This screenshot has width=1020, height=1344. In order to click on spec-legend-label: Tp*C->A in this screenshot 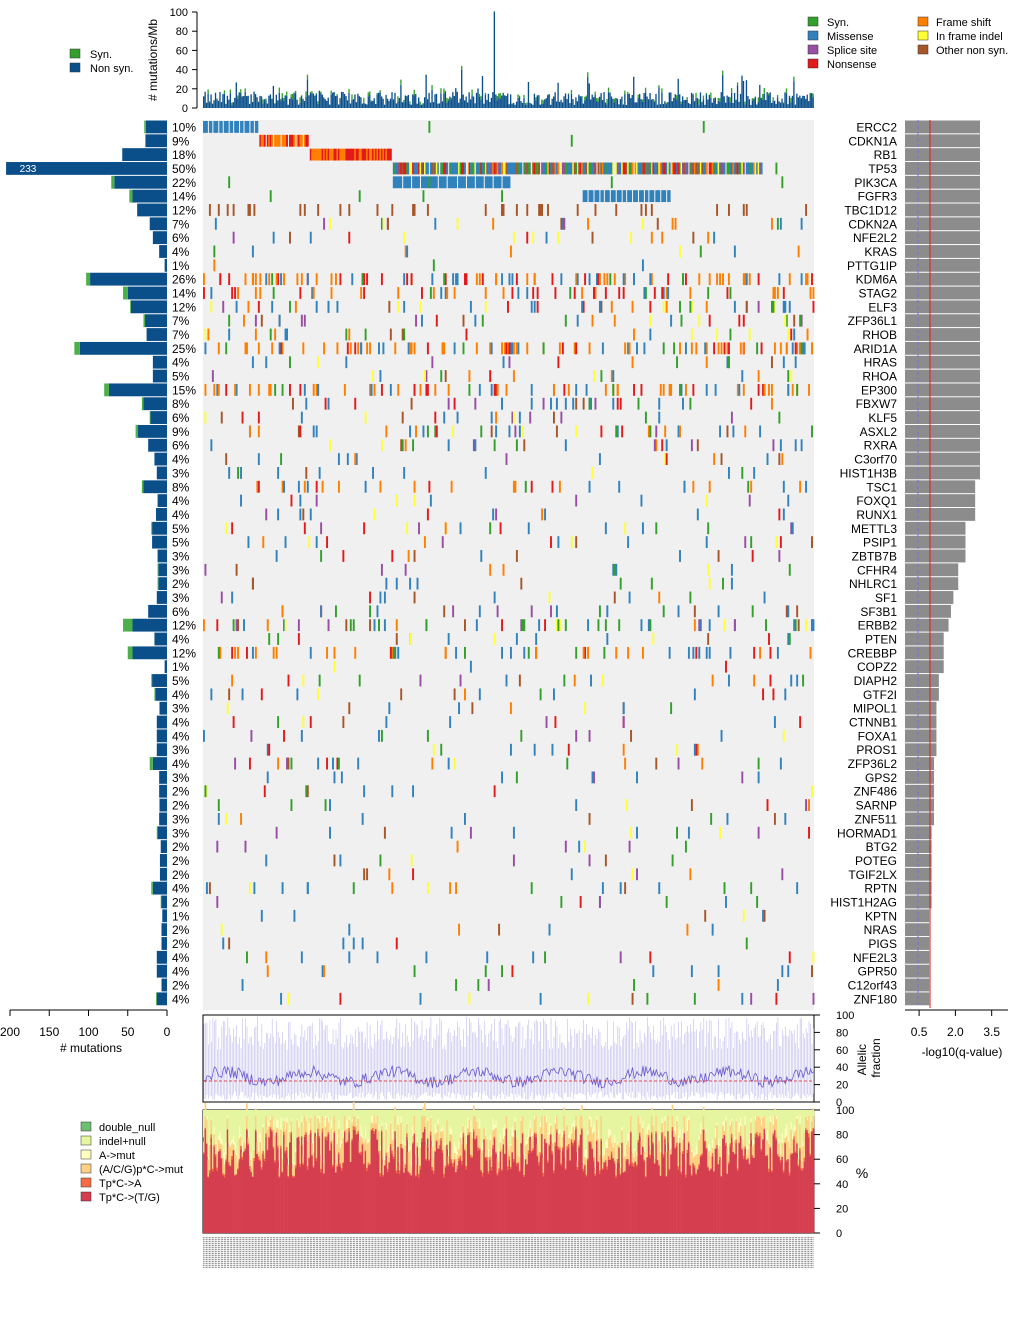, I will do `click(120, 1184)`.